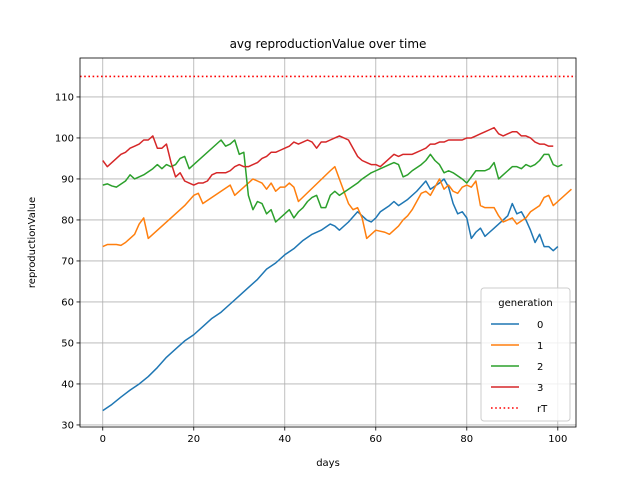  I want to click on x-tick-label: 80, so click(466, 439).